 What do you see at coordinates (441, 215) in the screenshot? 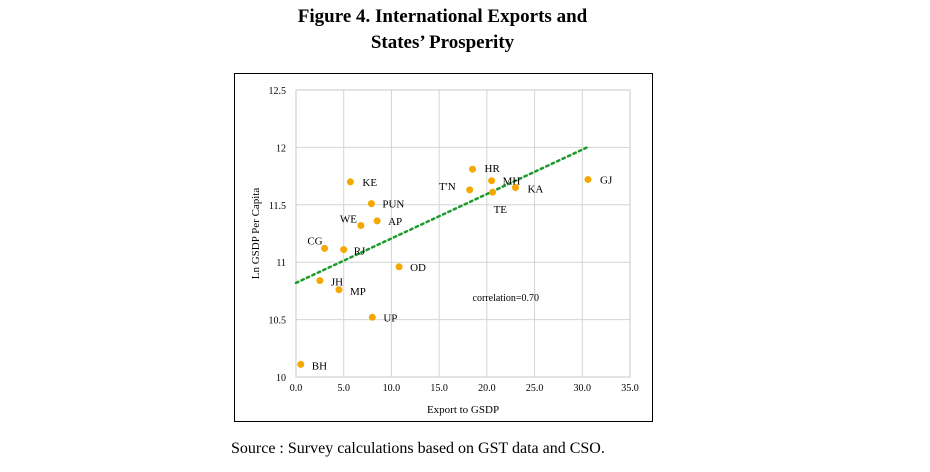
I see `trendline` at bounding box center [441, 215].